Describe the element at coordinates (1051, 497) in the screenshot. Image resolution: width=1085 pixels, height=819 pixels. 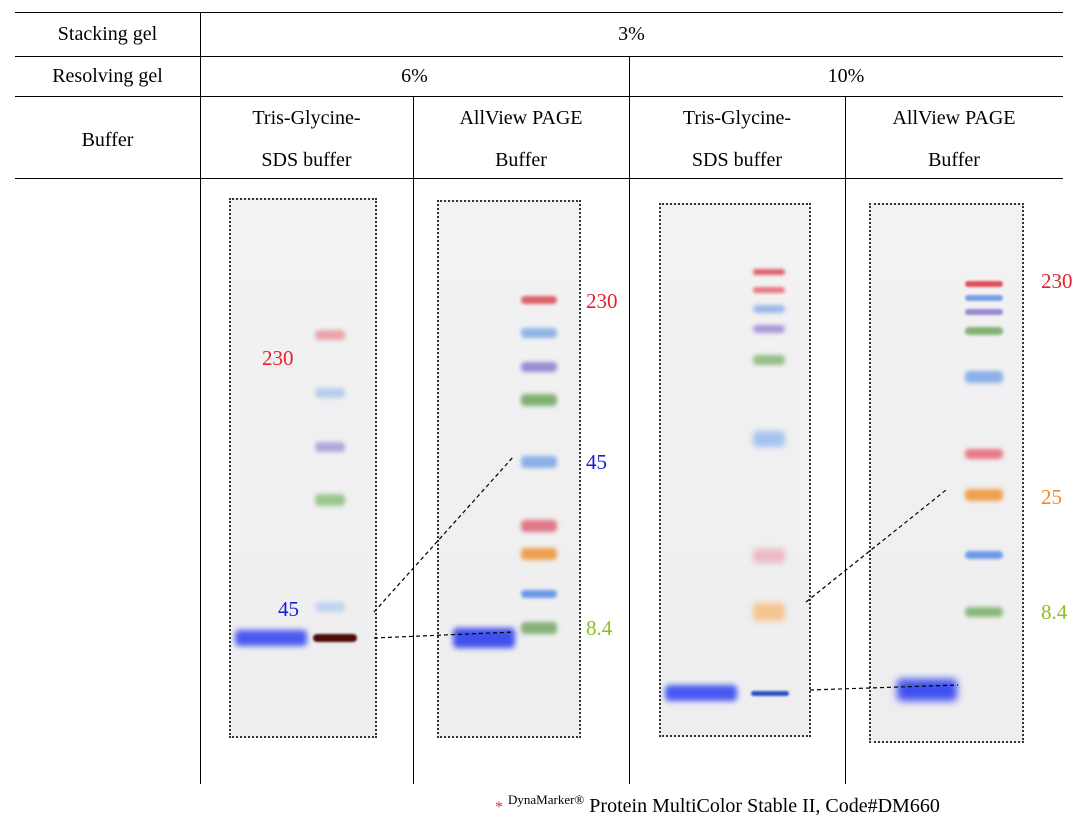
I see `gel4-label-25: 25` at that location.